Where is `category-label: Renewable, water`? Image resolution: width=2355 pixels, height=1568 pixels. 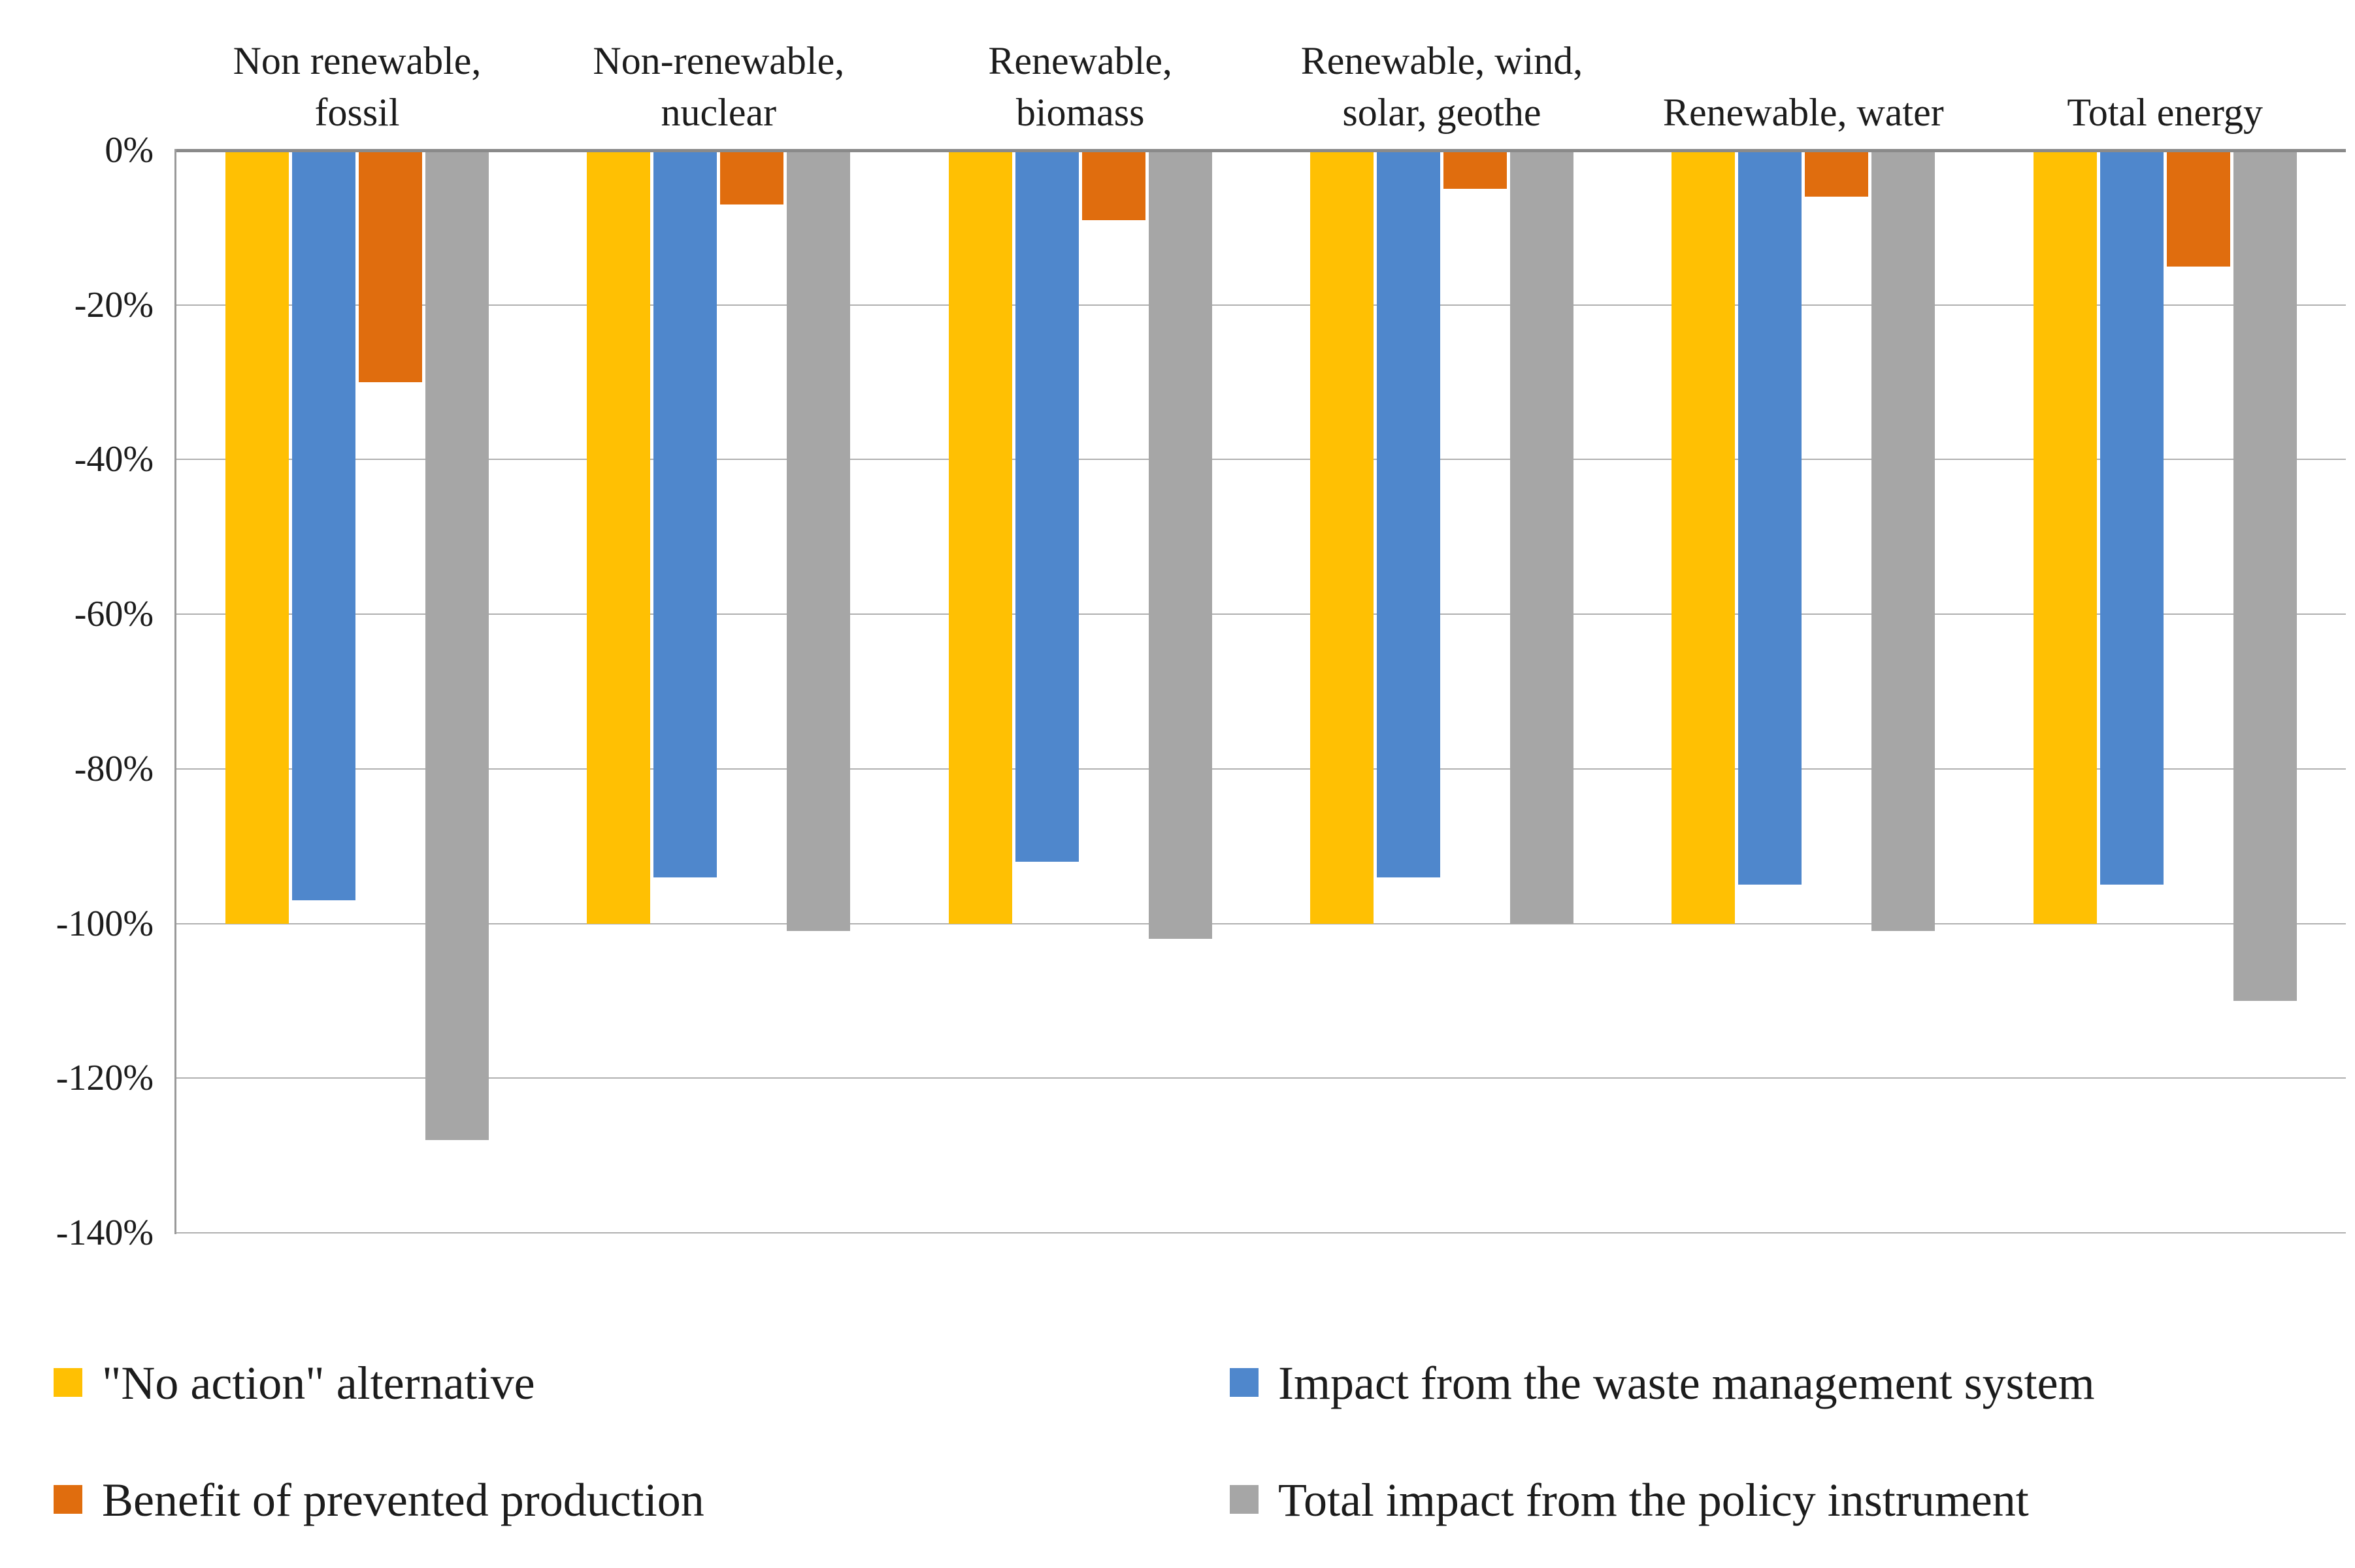 category-label: Renewable, water is located at coordinates (1803, 73).